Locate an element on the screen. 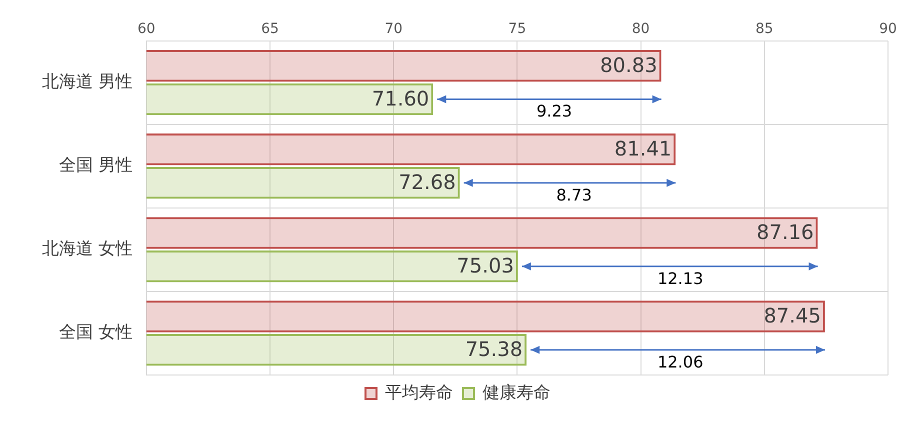 This screenshot has height=424, width=910. legend-label: 平均寿命 is located at coordinates (419, 392).